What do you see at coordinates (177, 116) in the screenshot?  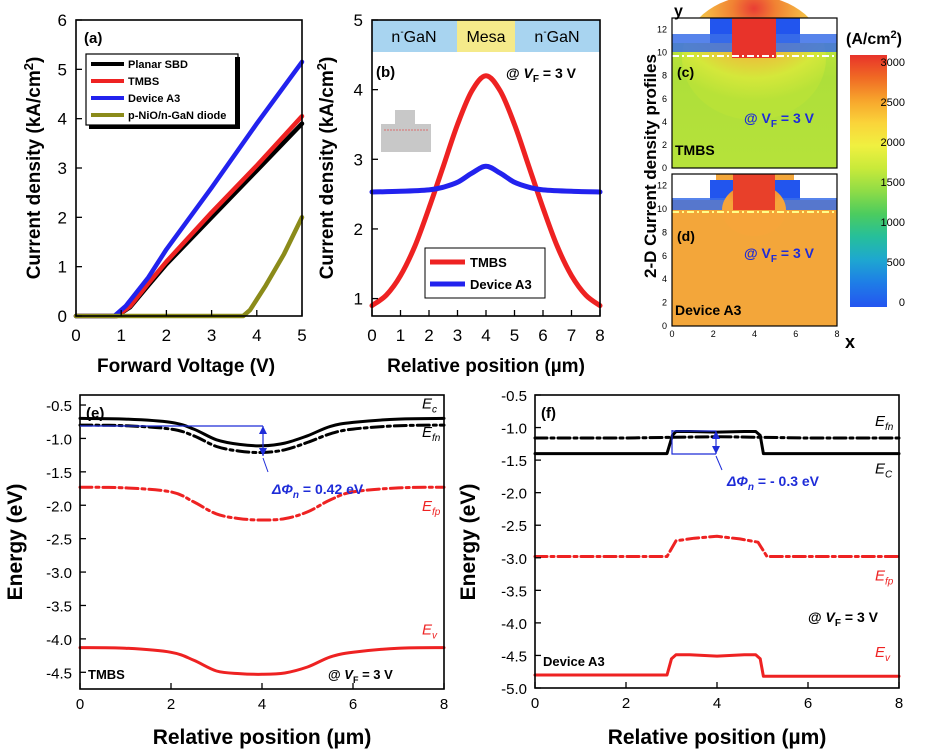 I see `legend-label-pnio-diode: p-NiO/n-GaN diode` at bounding box center [177, 116].